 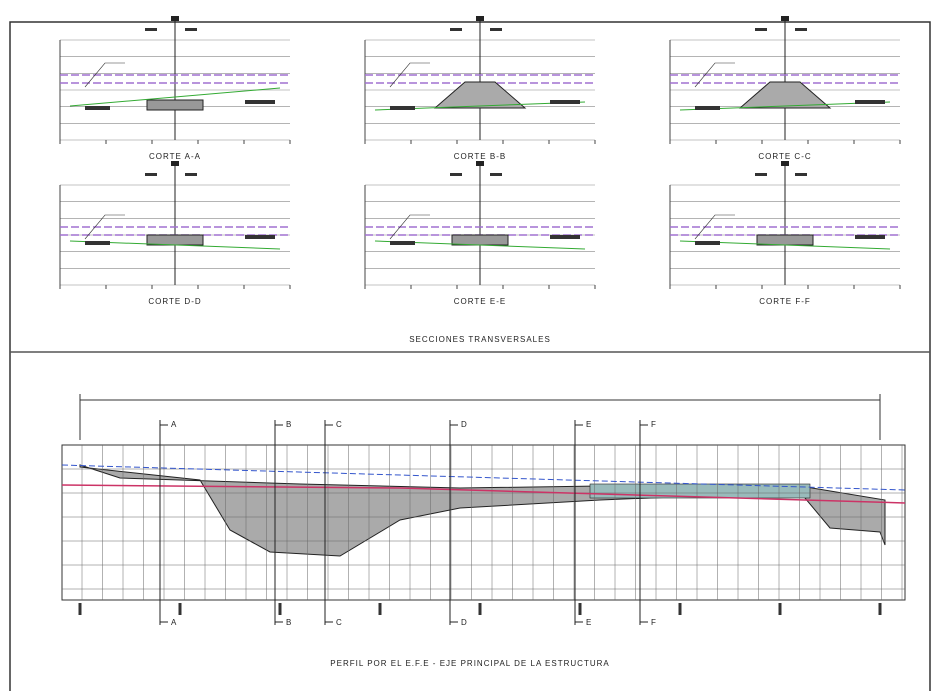 I want to click on terrain, so click(x=175, y=97).